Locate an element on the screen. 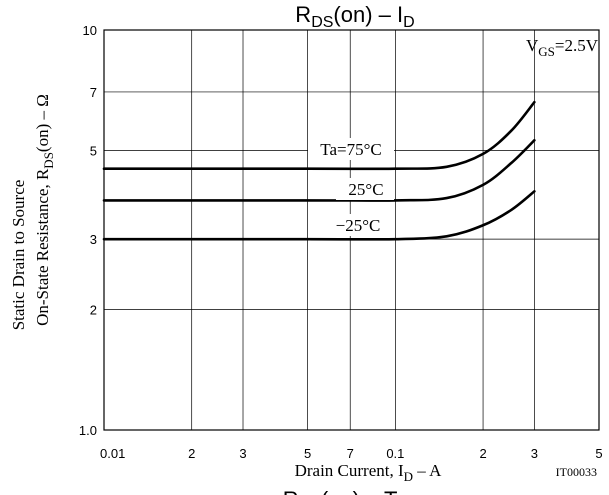  y-tick-label: 7 is located at coordinates (93, 92).